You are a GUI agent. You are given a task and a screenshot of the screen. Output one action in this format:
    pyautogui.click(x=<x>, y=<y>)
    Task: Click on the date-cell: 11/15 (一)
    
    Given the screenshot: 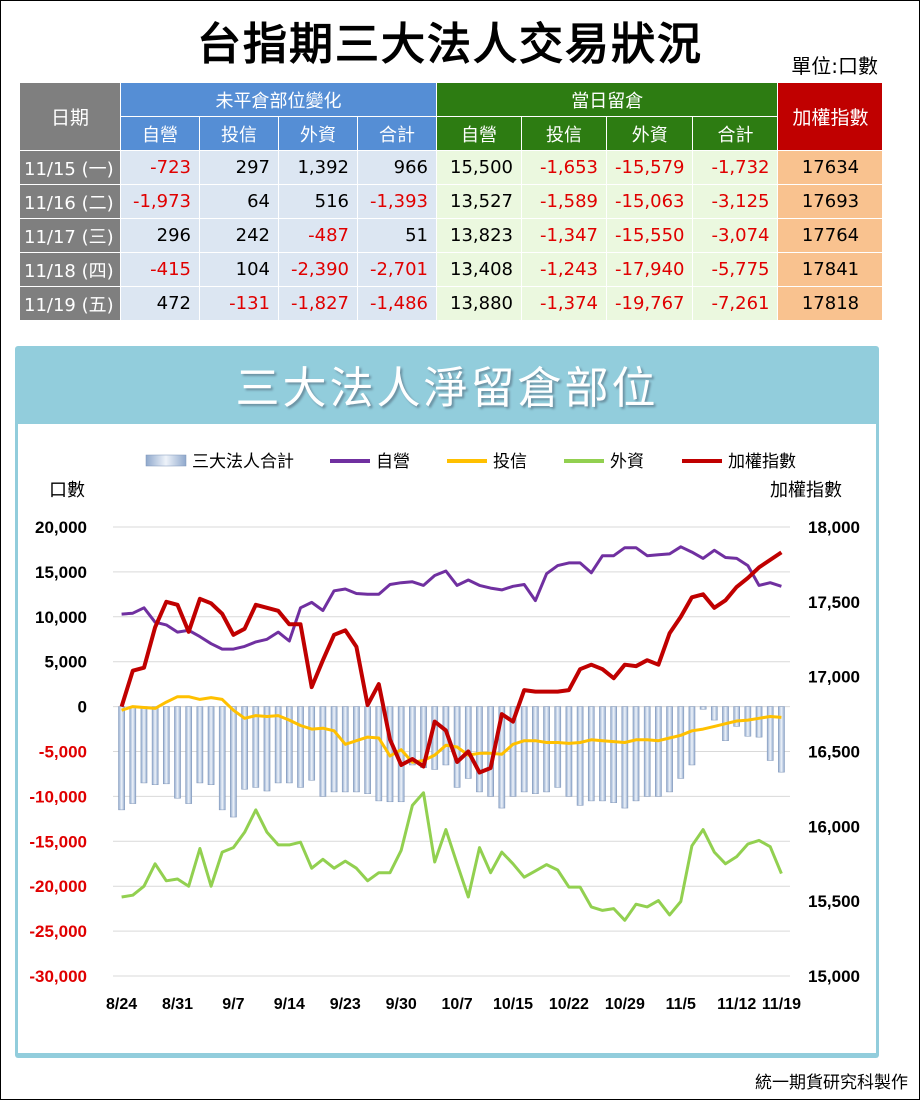 What is the action you would take?
    pyautogui.click(x=70, y=167)
    